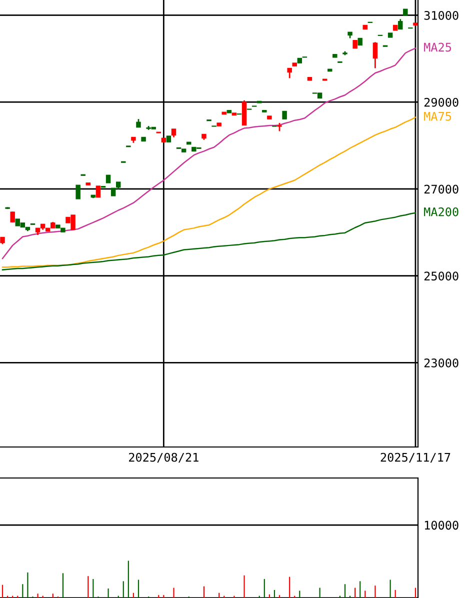 The image size is (472, 598). Describe the element at coordinates (438, 47) in the screenshot. I see `series-label: MA25` at that location.